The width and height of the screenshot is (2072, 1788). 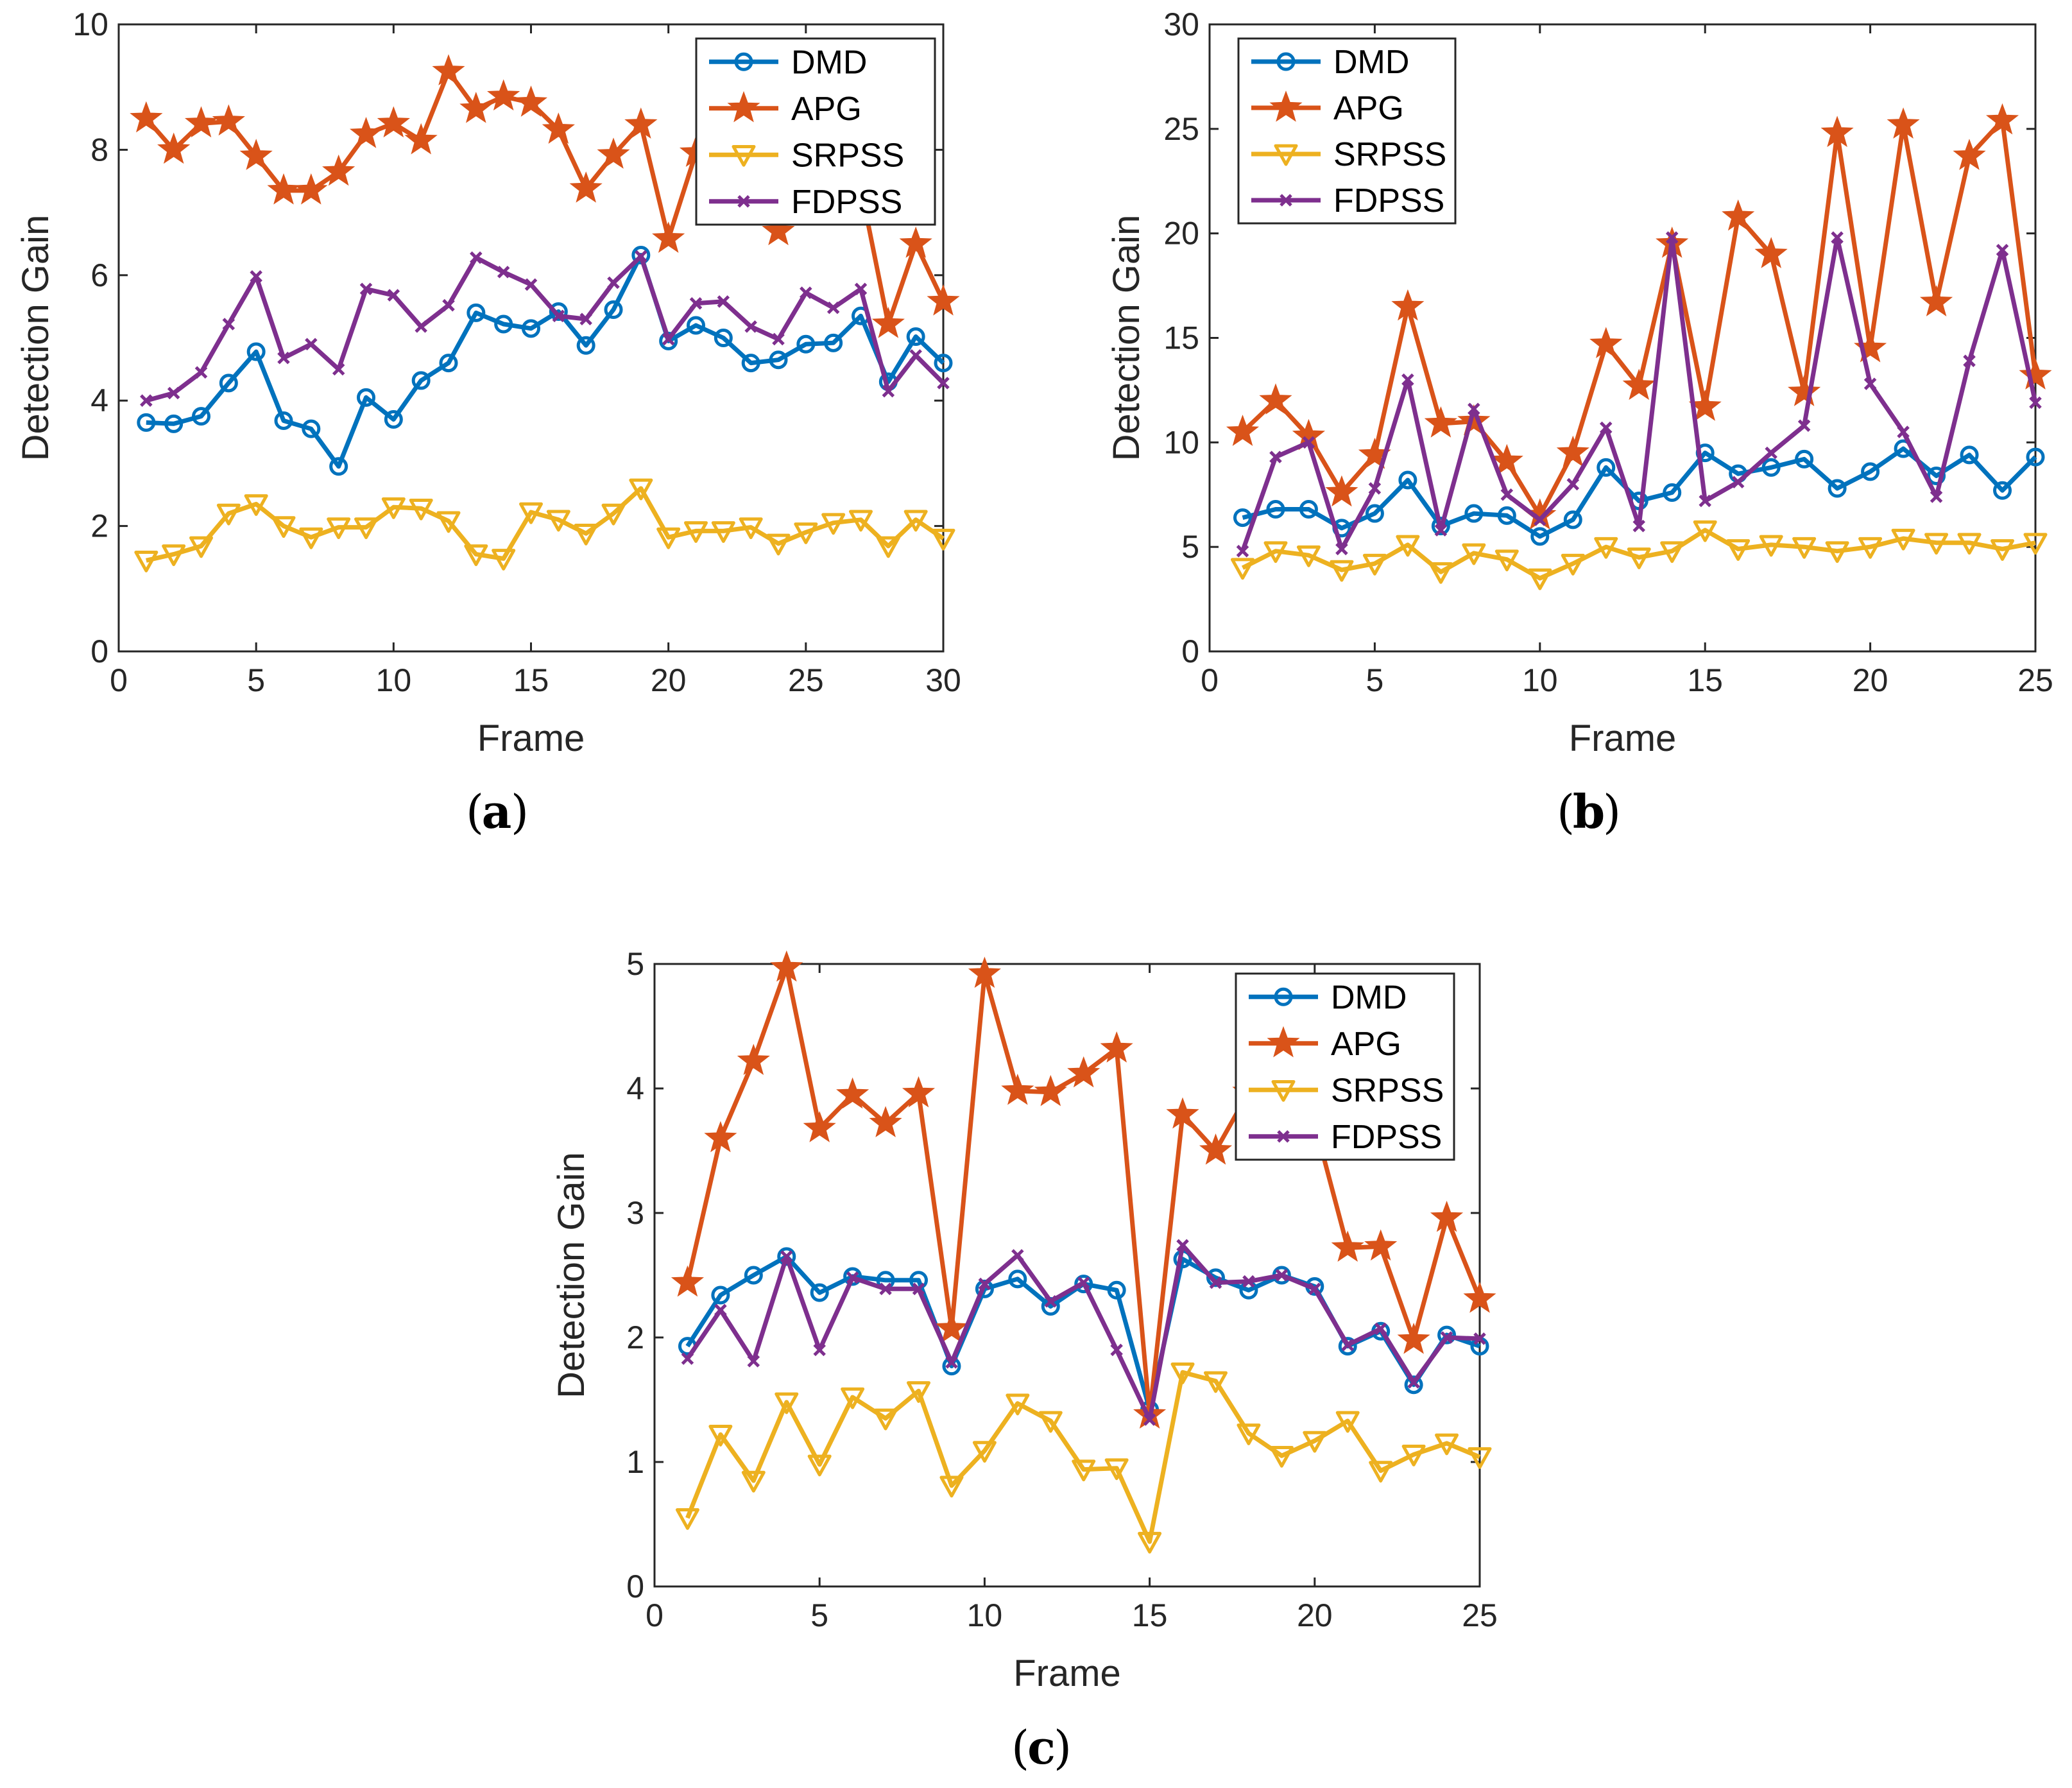 I want to click on y-tick-label-b-5: 25, so click(x=1181, y=129).